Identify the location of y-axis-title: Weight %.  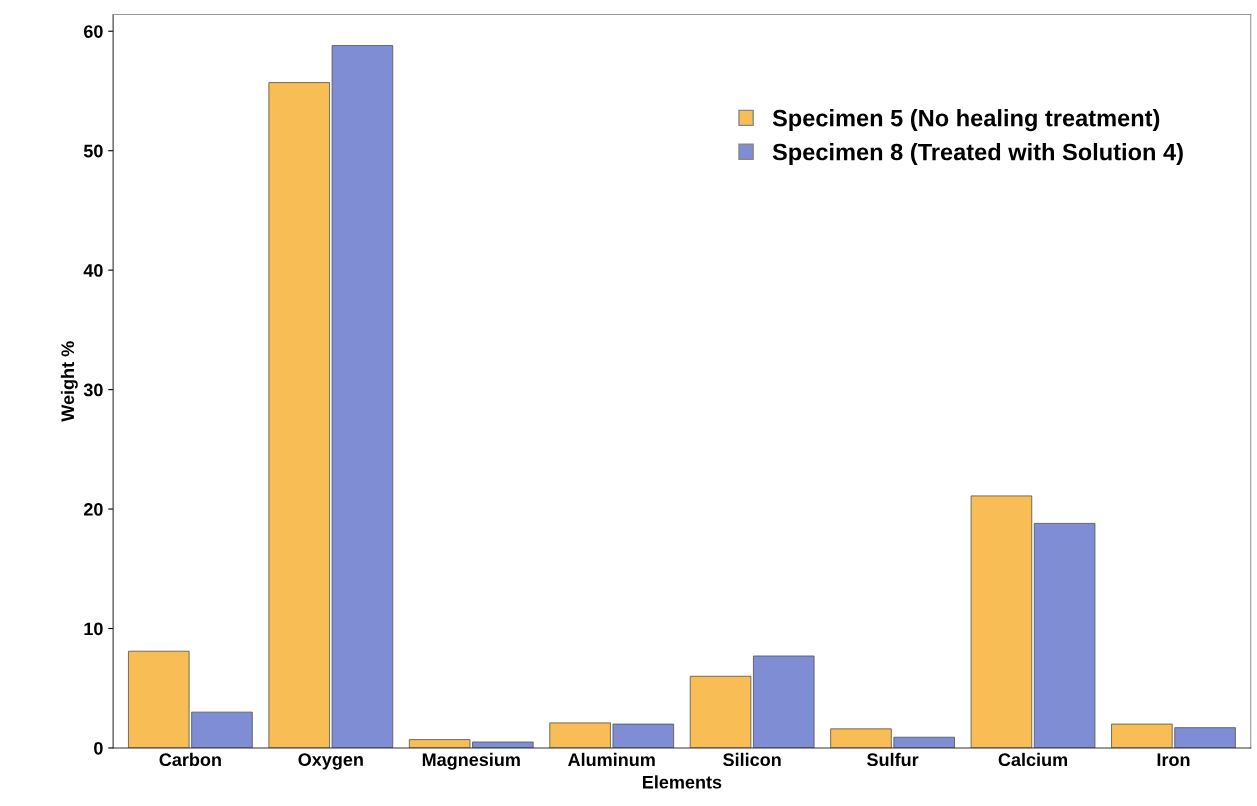
(69, 381).